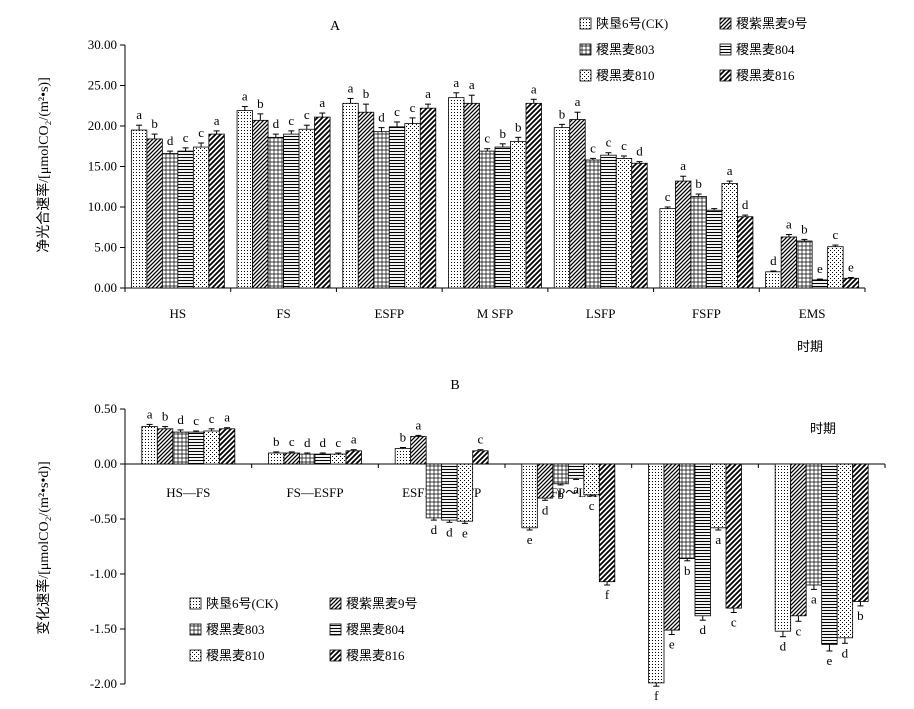 This screenshot has height=709, width=914. I want to click on category-label: FSFP, so click(706, 313).